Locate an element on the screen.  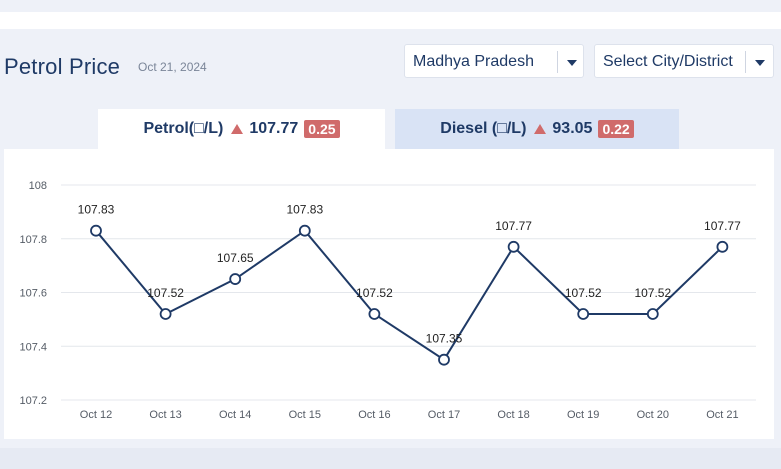
page-date: Oct 21, 2024 is located at coordinates (172, 67).